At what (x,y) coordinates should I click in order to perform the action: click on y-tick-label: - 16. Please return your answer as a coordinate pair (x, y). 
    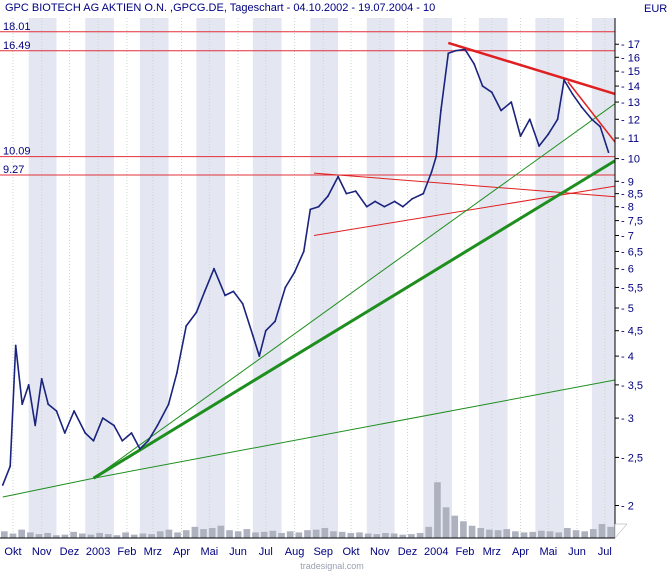
    Looking at the image, I should click on (630, 58).